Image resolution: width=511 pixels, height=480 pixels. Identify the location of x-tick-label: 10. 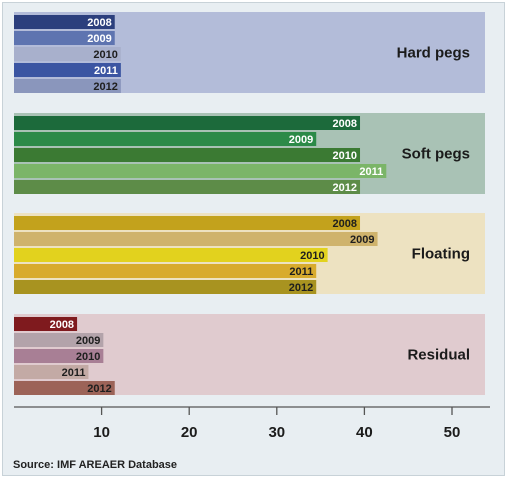
(101, 432).